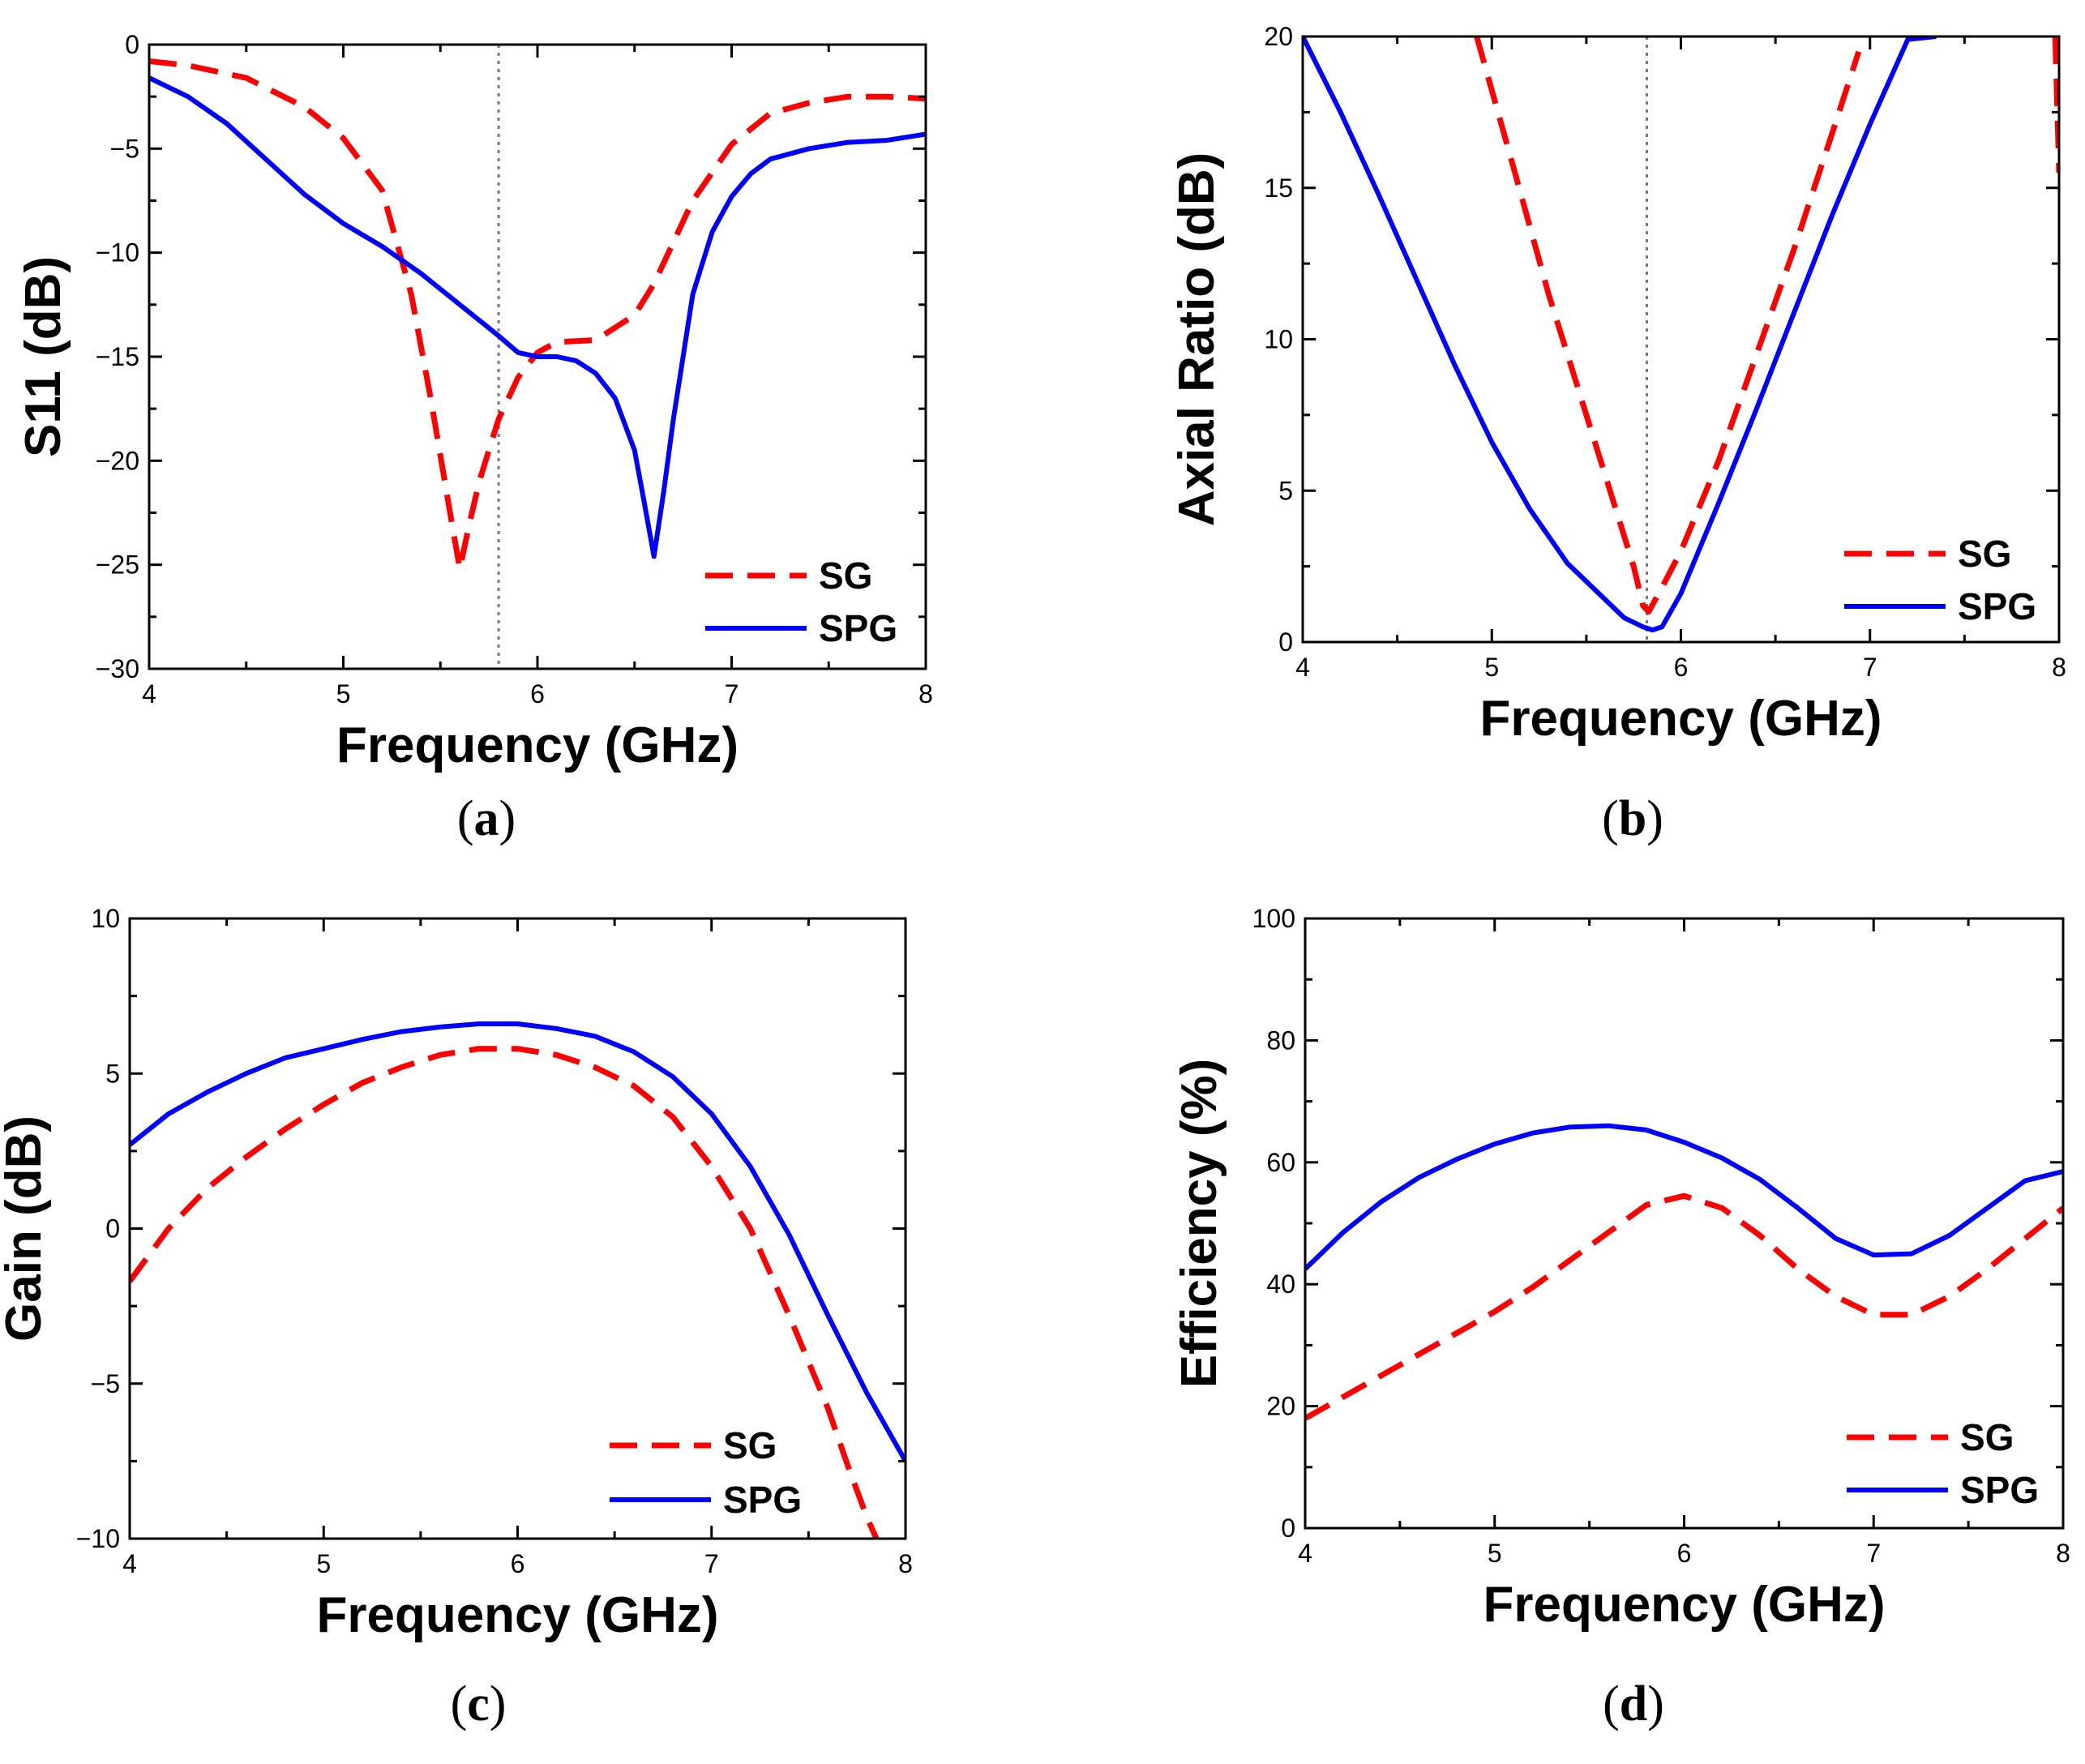 Image resolution: width=2085 pixels, height=1764 pixels. What do you see at coordinates (1278, 188) in the screenshot?
I see `y-tick-label: 15` at bounding box center [1278, 188].